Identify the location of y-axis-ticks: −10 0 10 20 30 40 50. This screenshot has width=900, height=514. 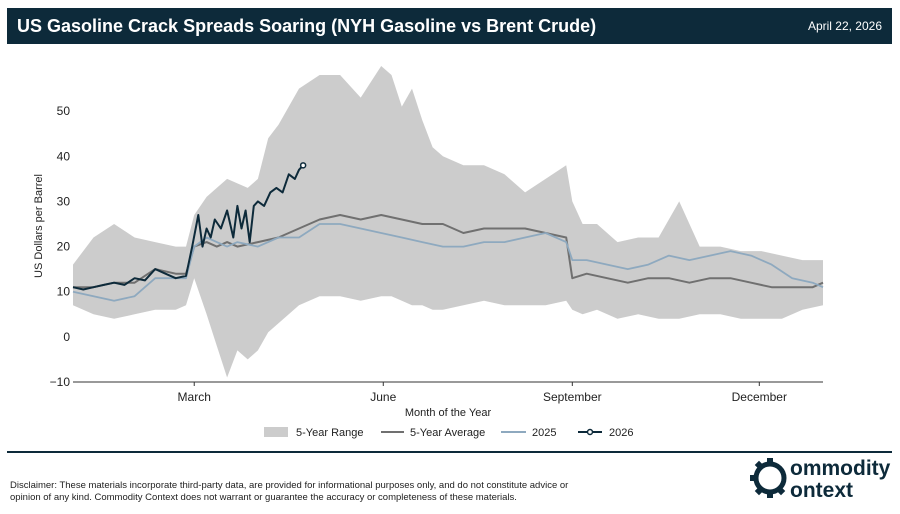
(60, 246).